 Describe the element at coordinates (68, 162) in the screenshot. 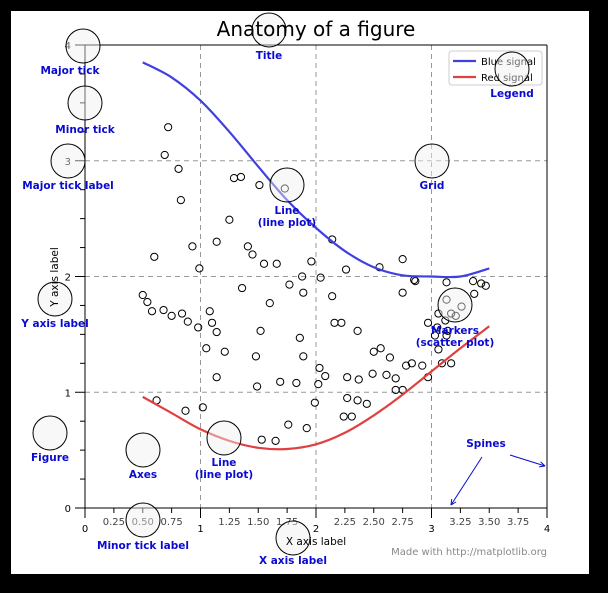

I see `y-major-tick-label: 3` at that location.